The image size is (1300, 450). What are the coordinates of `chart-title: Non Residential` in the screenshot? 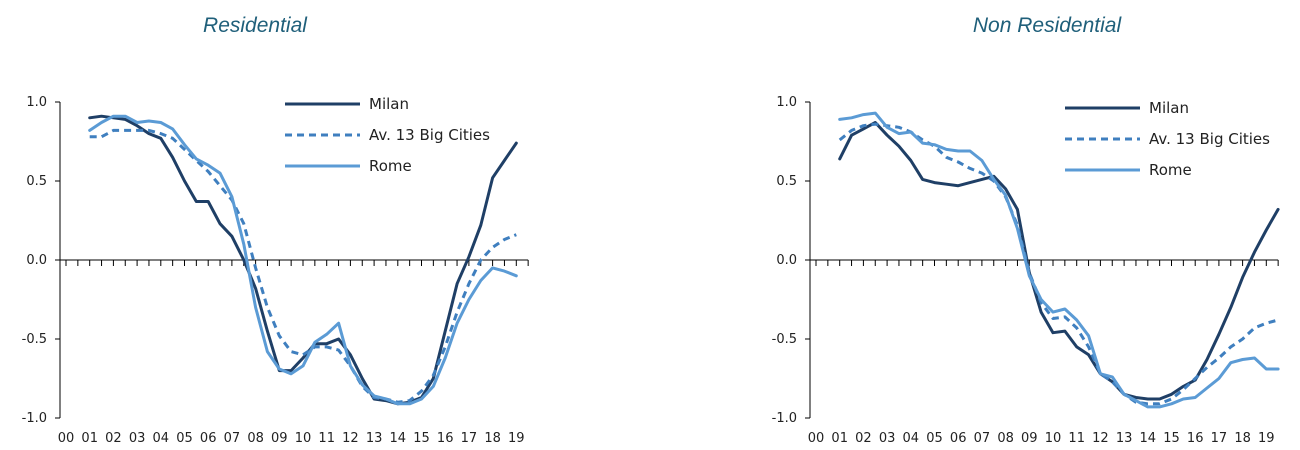 It's located at (1047, 25).